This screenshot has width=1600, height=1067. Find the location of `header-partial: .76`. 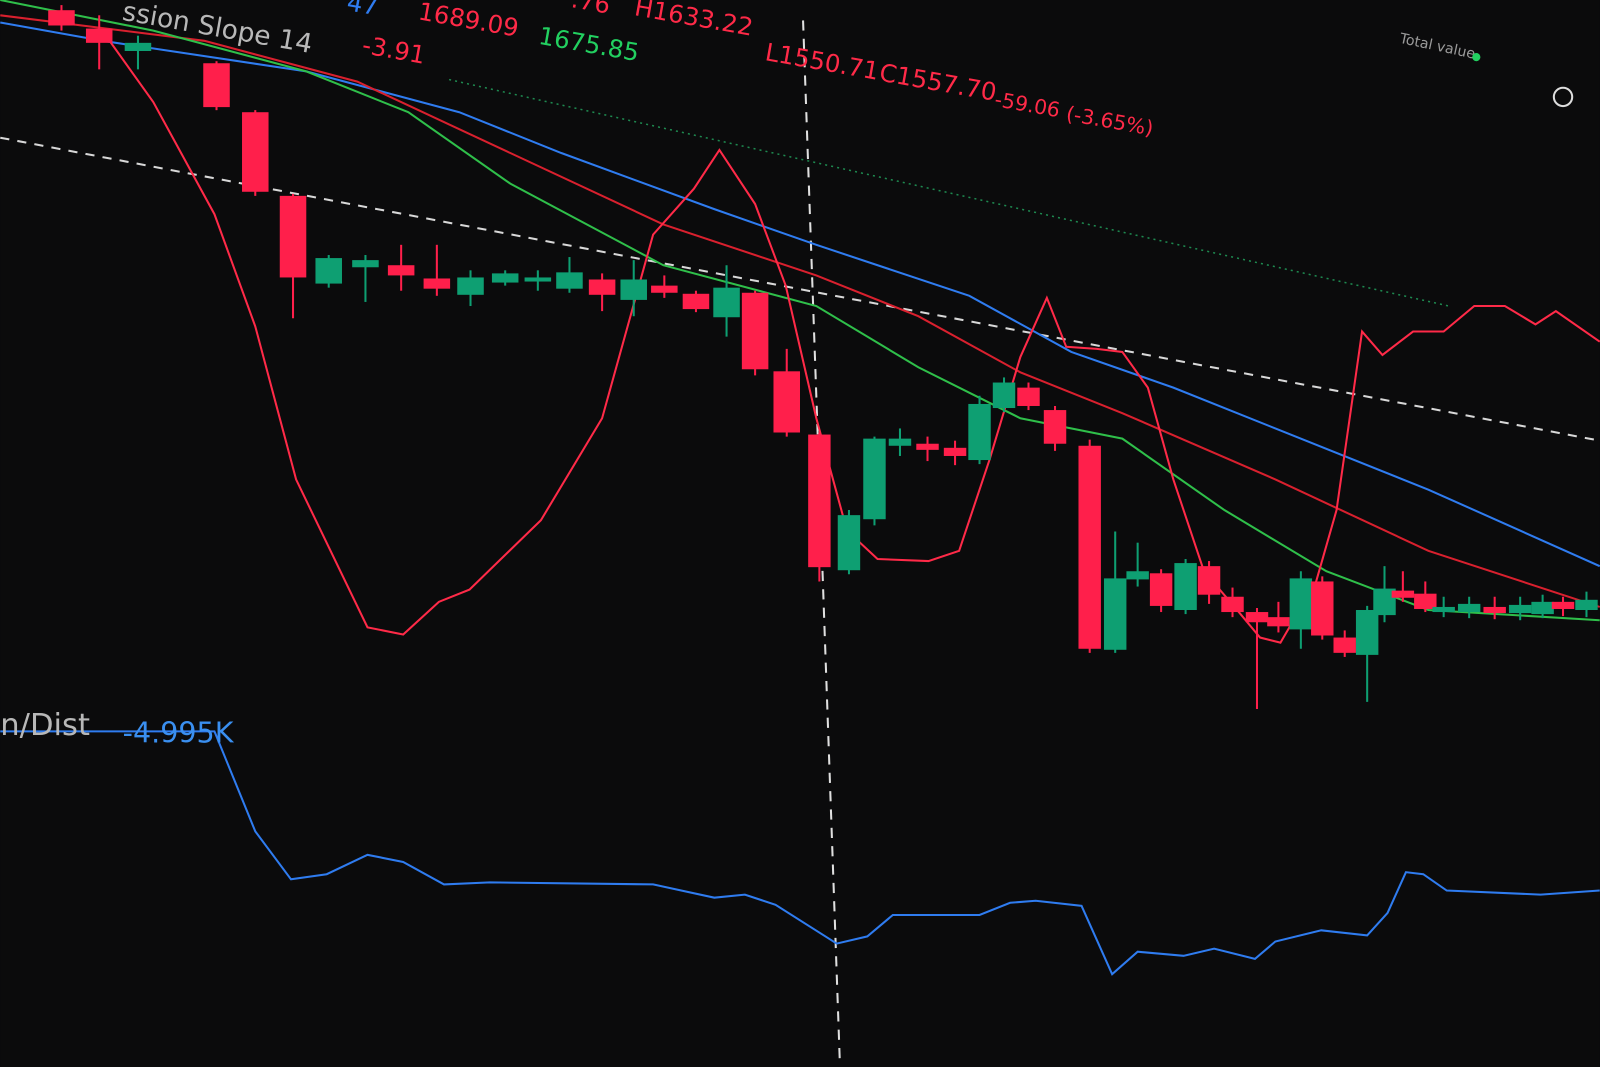

header-partial: .76 is located at coordinates (590, 10).